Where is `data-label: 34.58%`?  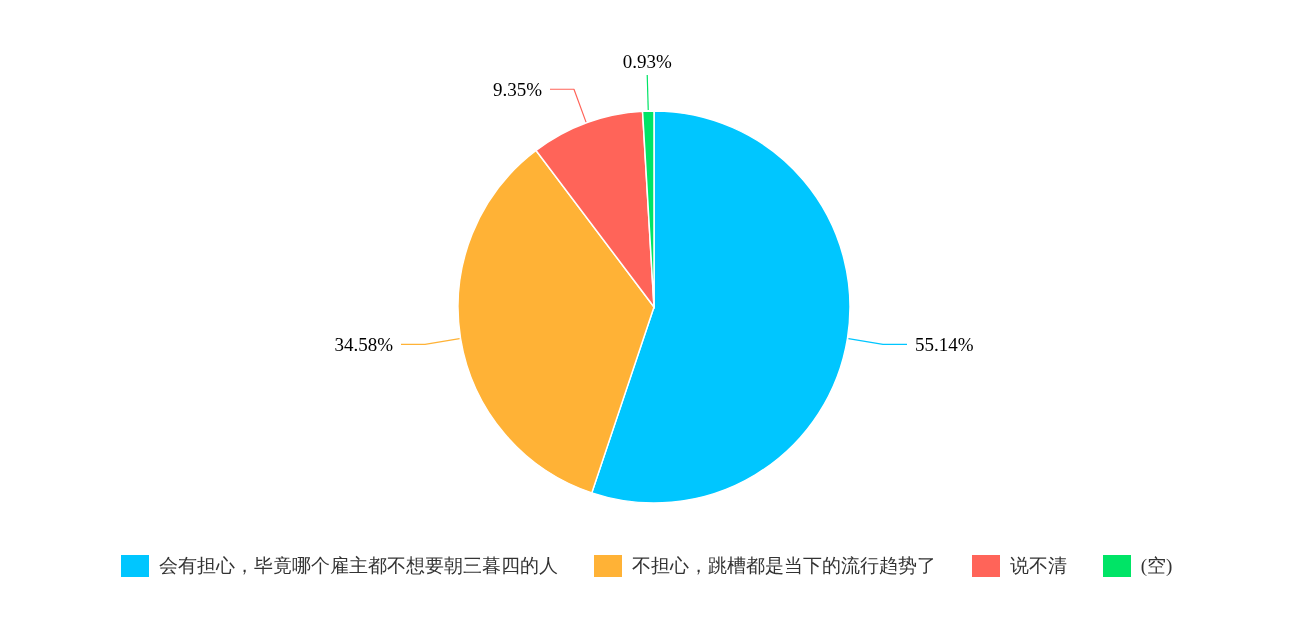
data-label: 34.58% is located at coordinates (364, 344).